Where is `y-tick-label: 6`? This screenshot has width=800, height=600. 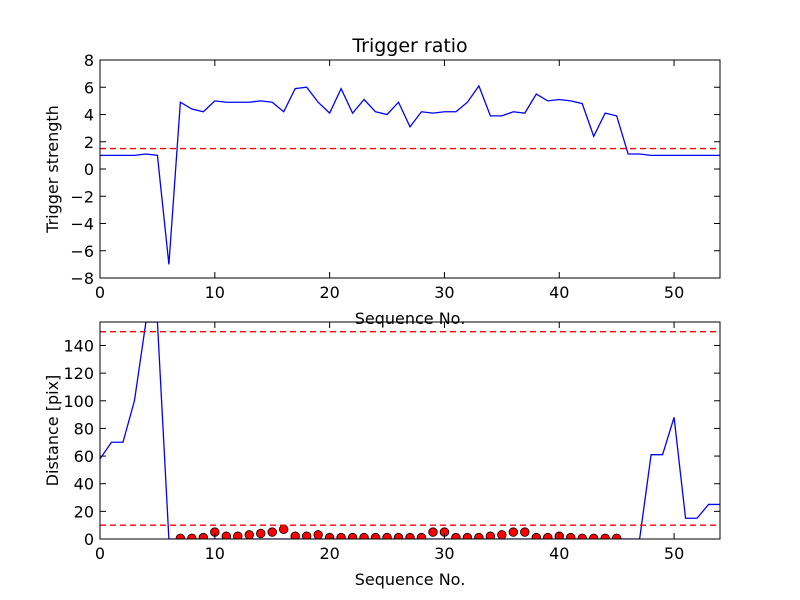 y-tick-label: 6 is located at coordinates (89, 87).